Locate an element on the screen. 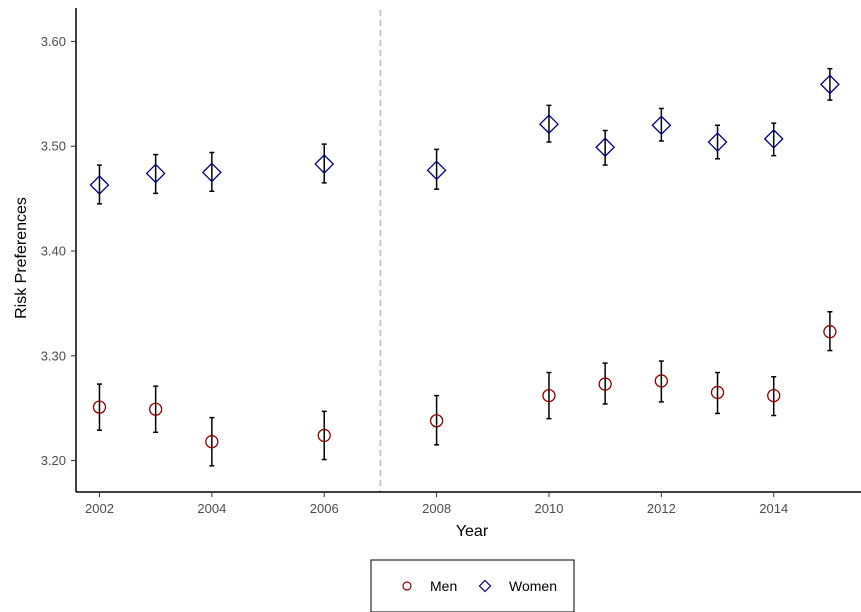  x-axis-ticks: 2002 2004 2006 2008 2010 2012 2014 is located at coordinates (436, 504).